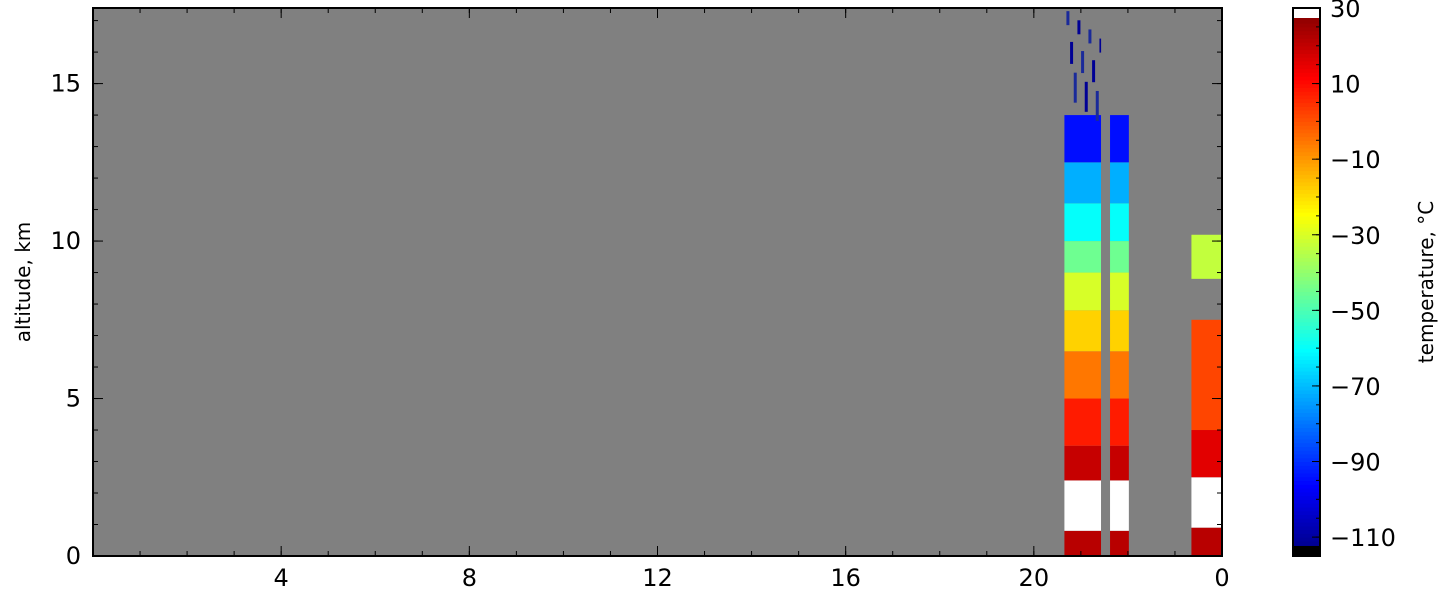  Describe the element at coordinates (1221, 578) in the screenshot. I see `x-tick-label: 0` at that location.